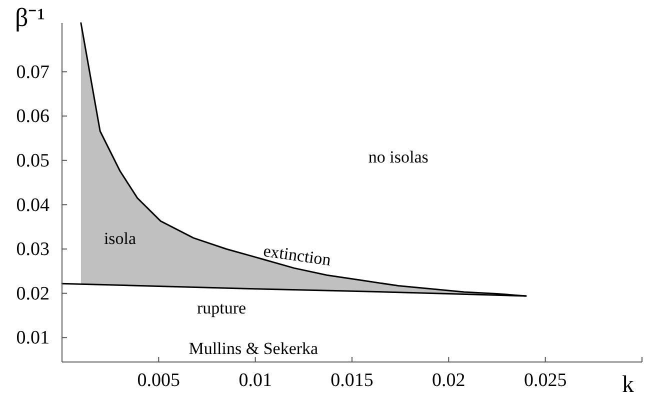 Image resolution: width=657 pixels, height=412 pixels. I want to click on x-tick-label: 0.01, so click(255, 380).